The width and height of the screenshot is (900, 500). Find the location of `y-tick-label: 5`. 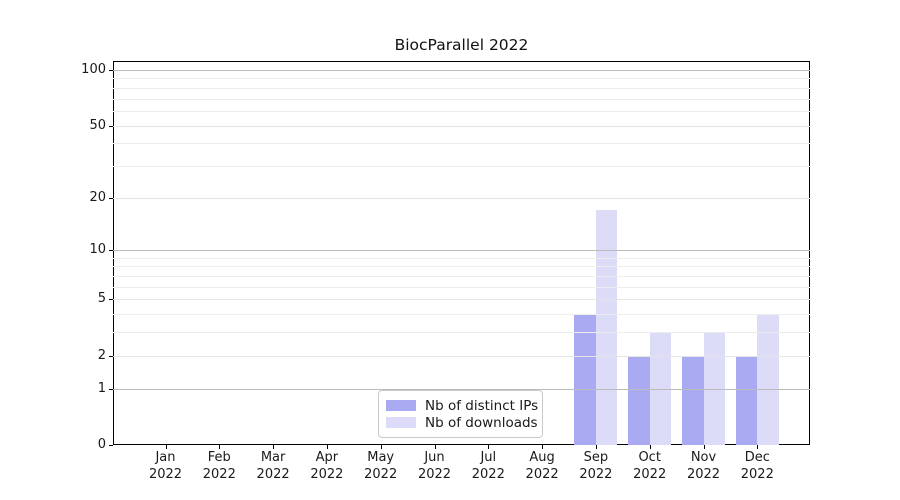

y-tick-label: 5 is located at coordinates (101, 299).